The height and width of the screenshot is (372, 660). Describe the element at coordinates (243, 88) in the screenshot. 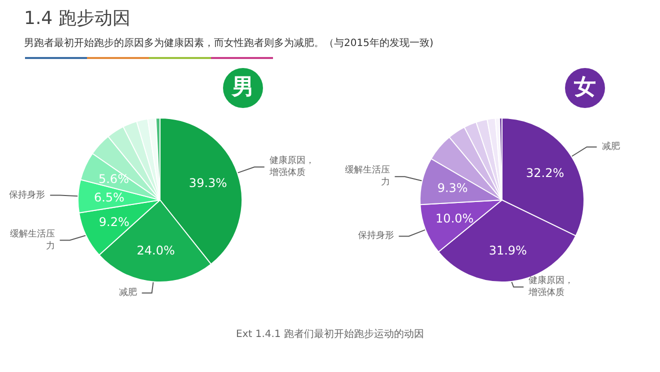

I see `text: 男` at that location.